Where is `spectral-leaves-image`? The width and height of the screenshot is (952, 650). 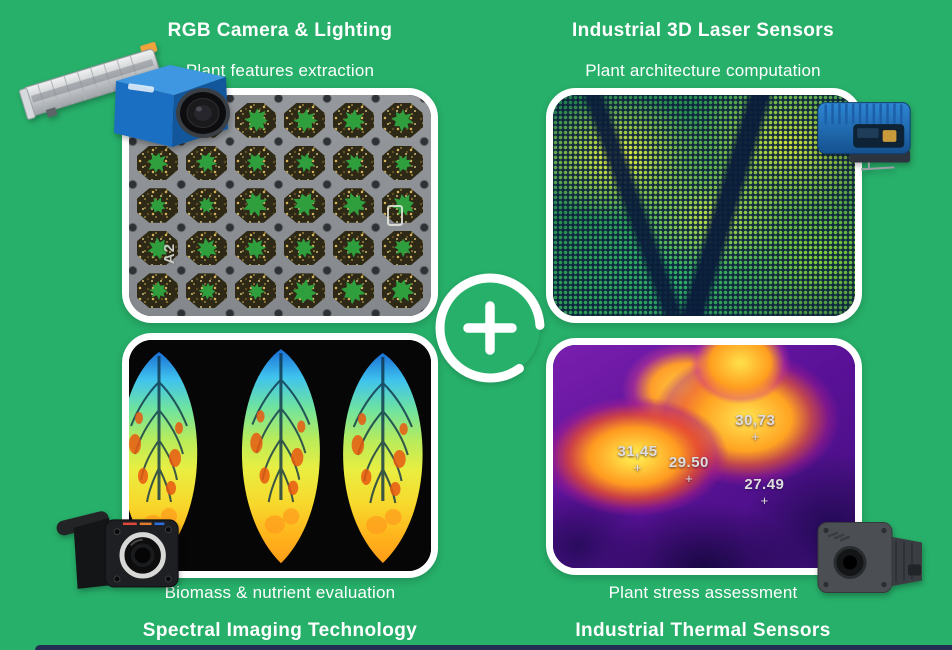 spectral-leaves-image is located at coordinates (280, 455).